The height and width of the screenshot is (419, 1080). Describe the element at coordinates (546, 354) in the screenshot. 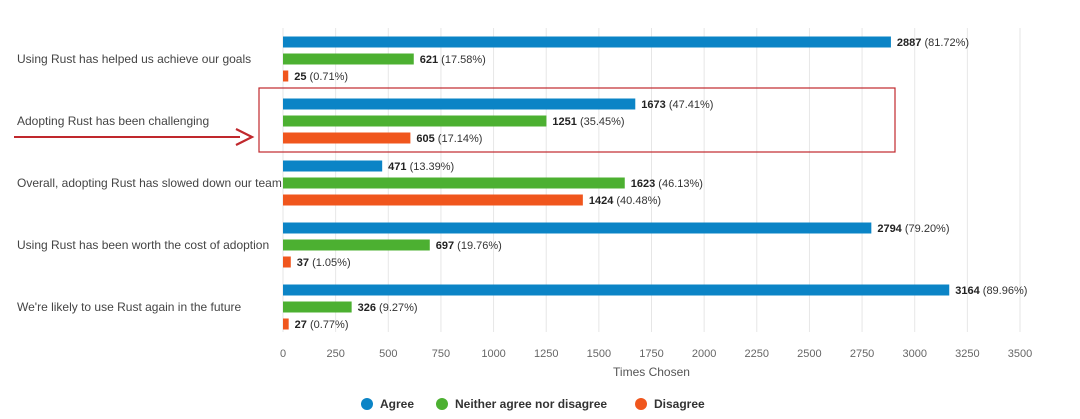

I see `x-tick-label: 1250` at that location.